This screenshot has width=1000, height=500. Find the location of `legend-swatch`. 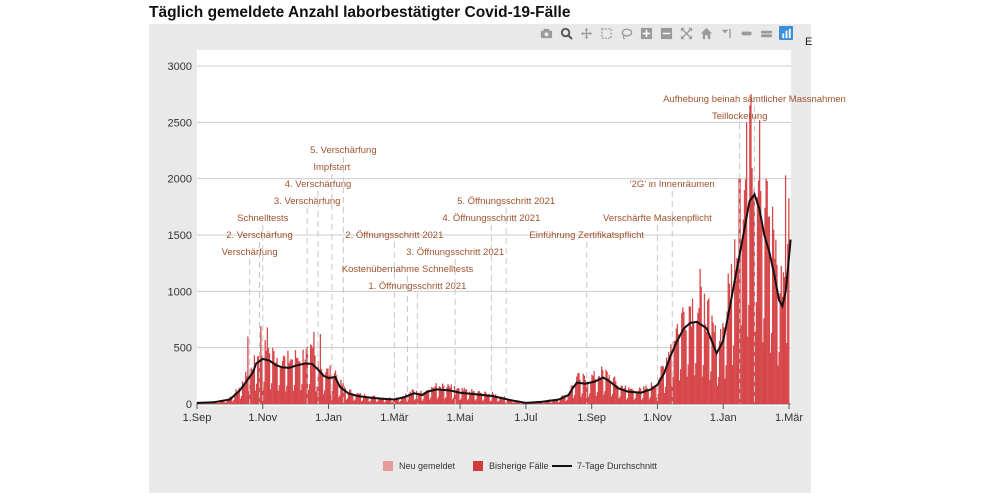

legend-swatch is located at coordinates (478, 466).